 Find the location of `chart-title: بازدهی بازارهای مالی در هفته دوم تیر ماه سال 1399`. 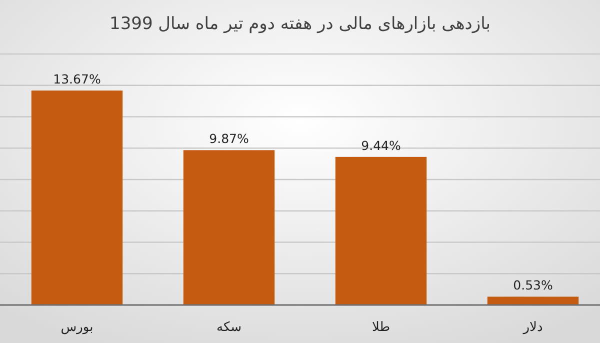

chart-title: بازدهی بازارهای مالی در هفته دوم تیر ماه سال 1399 is located at coordinates (300, 24).